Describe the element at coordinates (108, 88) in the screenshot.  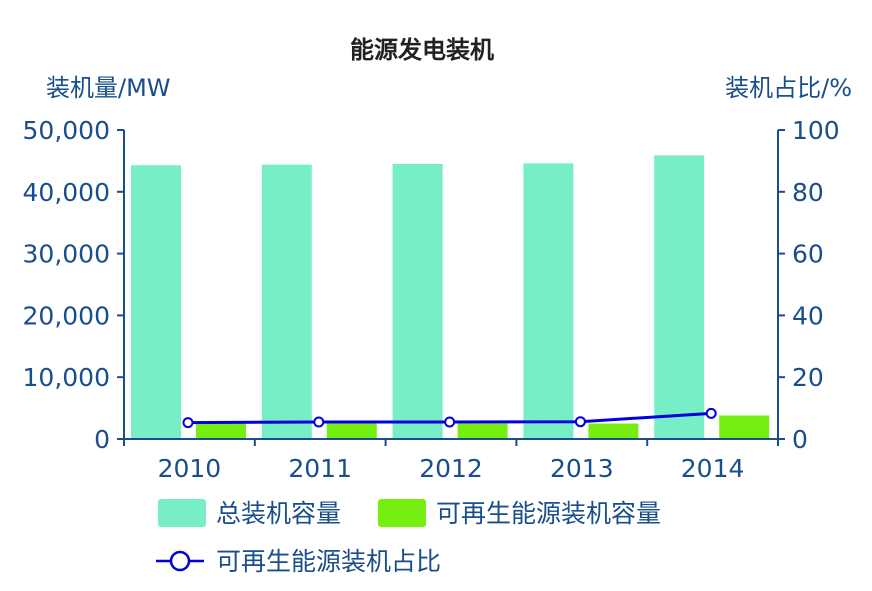
I see `y-axis-label: 装机量/MW` at that location.